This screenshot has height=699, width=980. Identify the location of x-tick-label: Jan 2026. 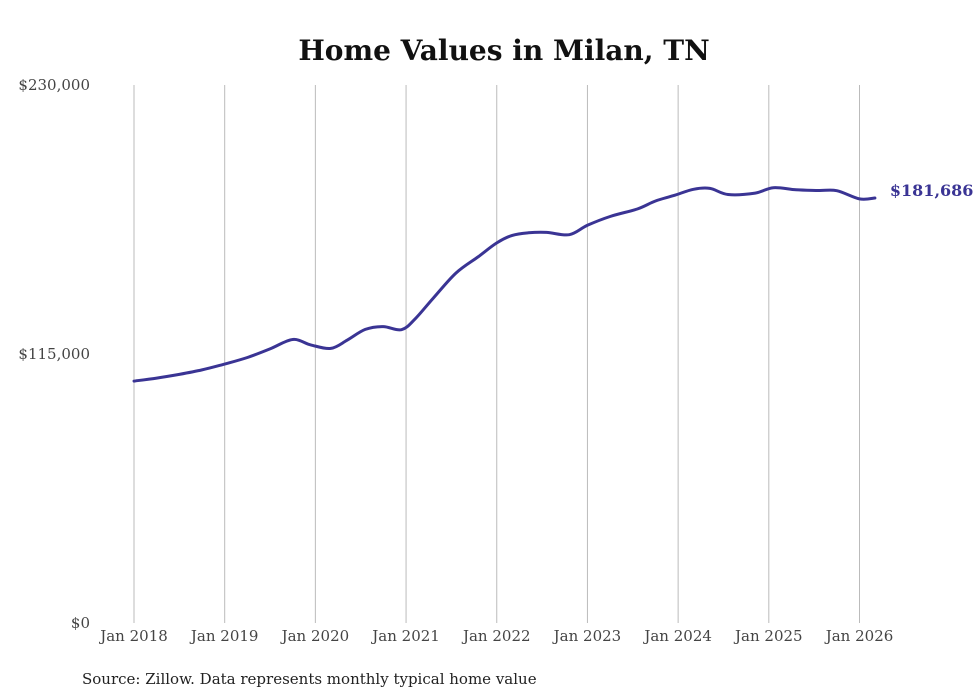
(859, 636).